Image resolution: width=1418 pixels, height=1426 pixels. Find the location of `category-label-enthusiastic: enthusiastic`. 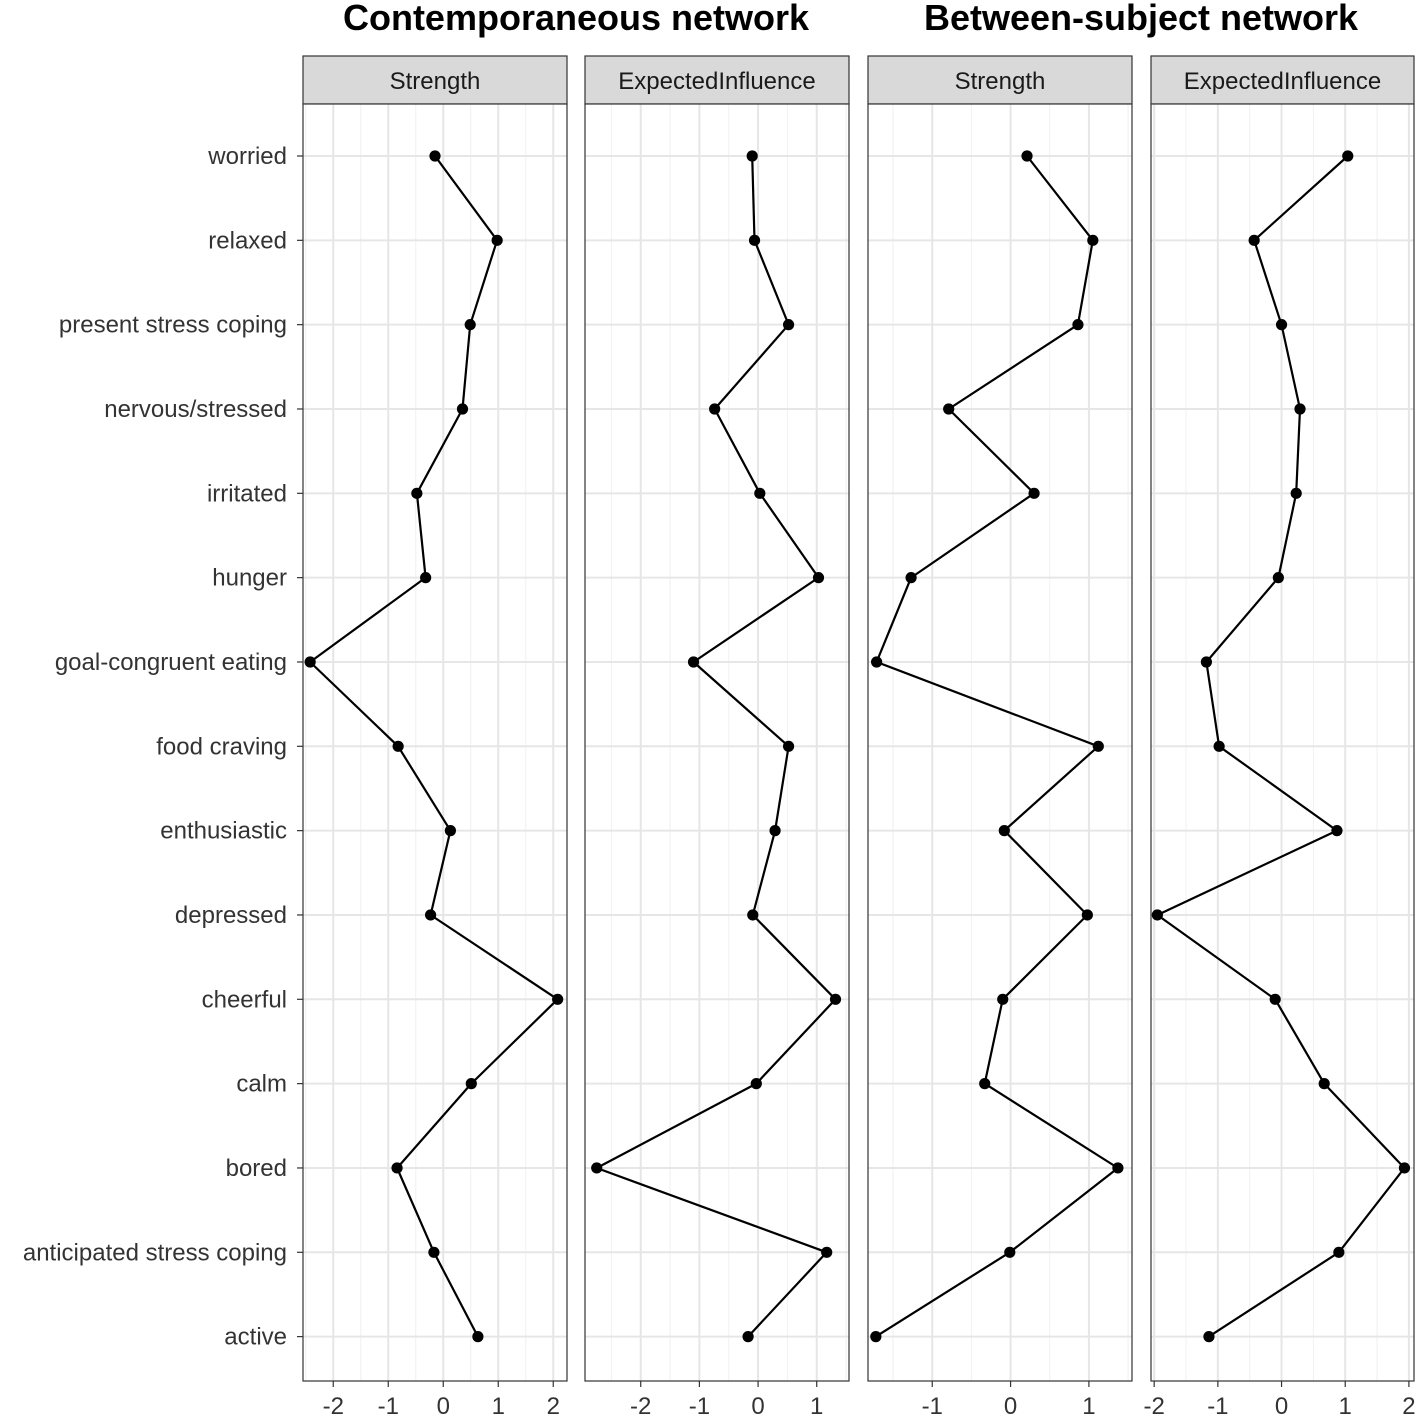

category-label-enthusiastic: enthusiastic is located at coordinates (223, 831).